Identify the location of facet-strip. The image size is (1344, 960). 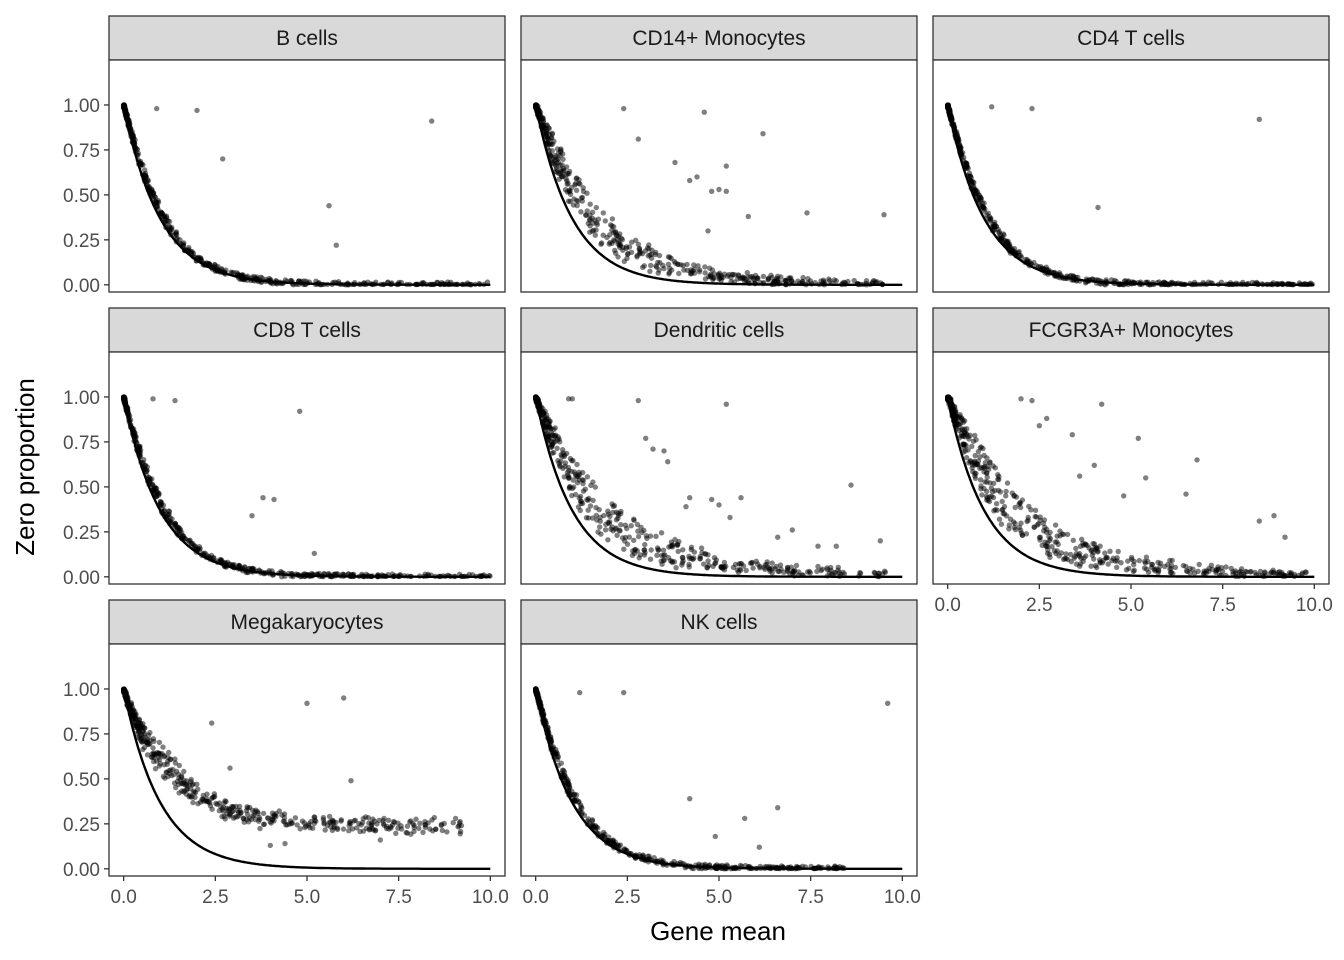
(1131, 38).